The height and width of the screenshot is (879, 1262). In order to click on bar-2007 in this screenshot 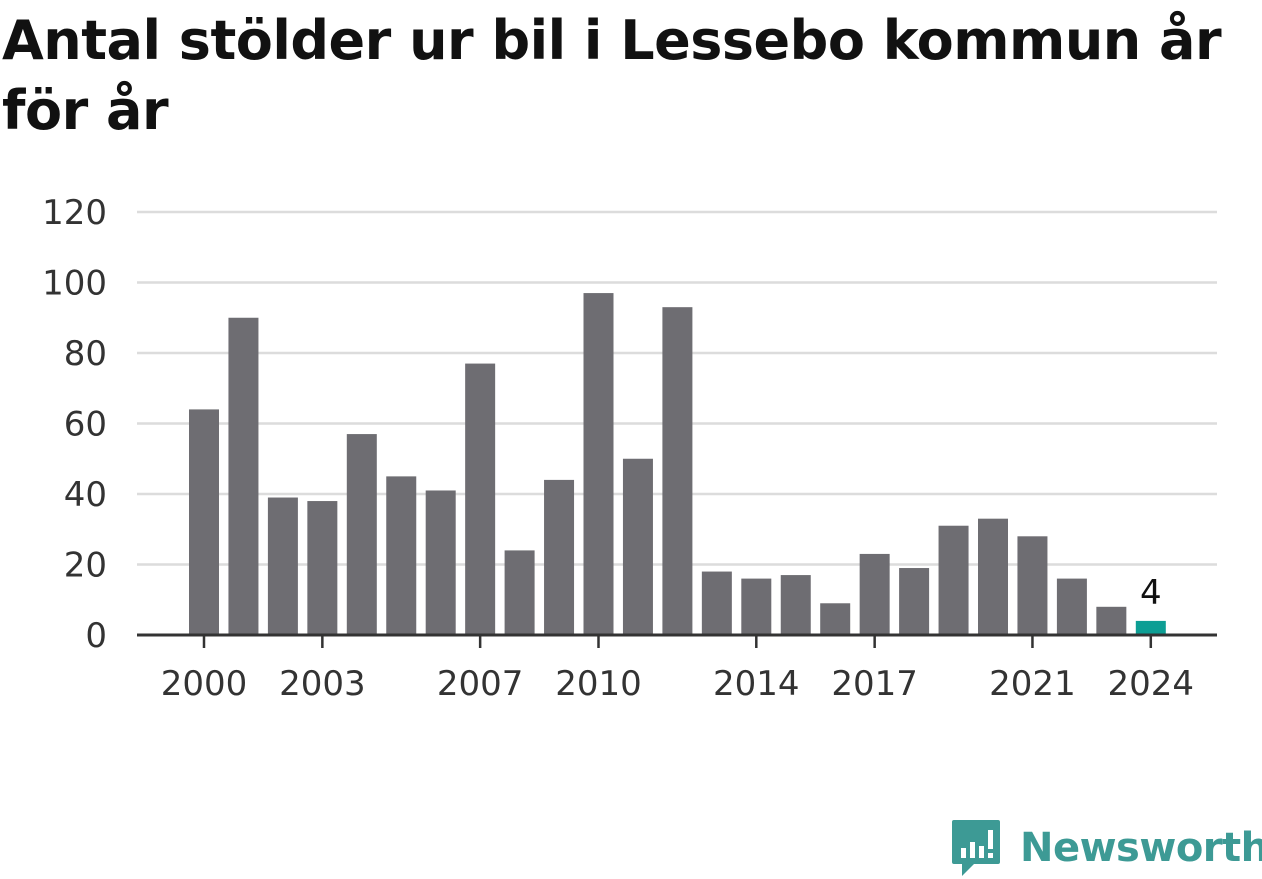, I will do `click(480, 499)`.